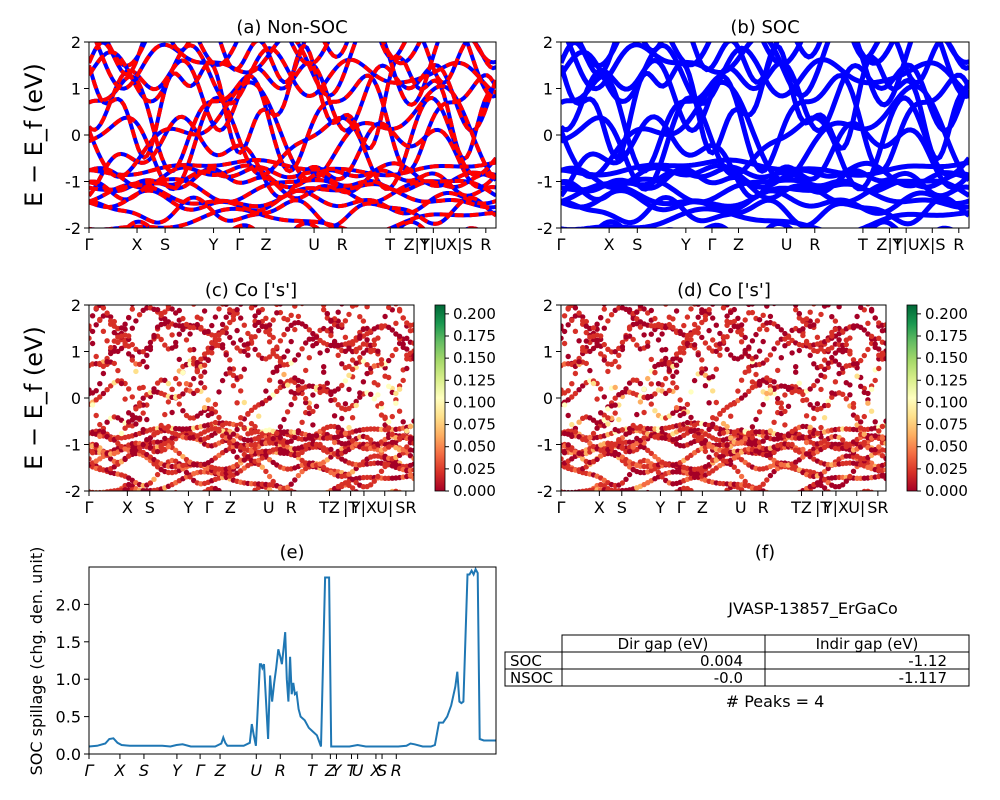  I want to click on colorbar-tick-label: 0.200, so click(946, 314).